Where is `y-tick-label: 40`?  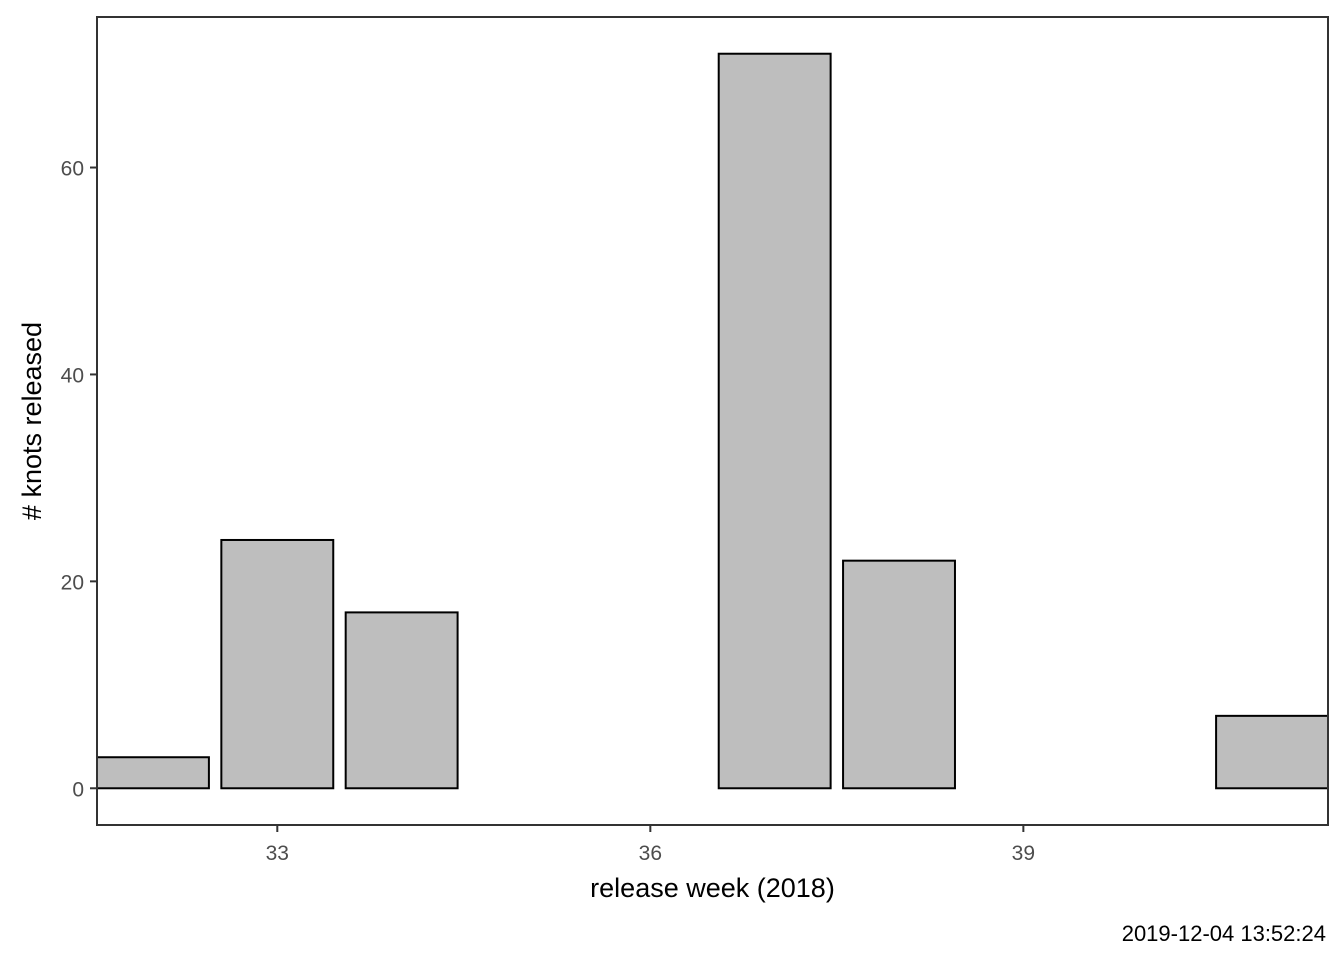 y-tick-label: 40 is located at coordinates (72, 375).